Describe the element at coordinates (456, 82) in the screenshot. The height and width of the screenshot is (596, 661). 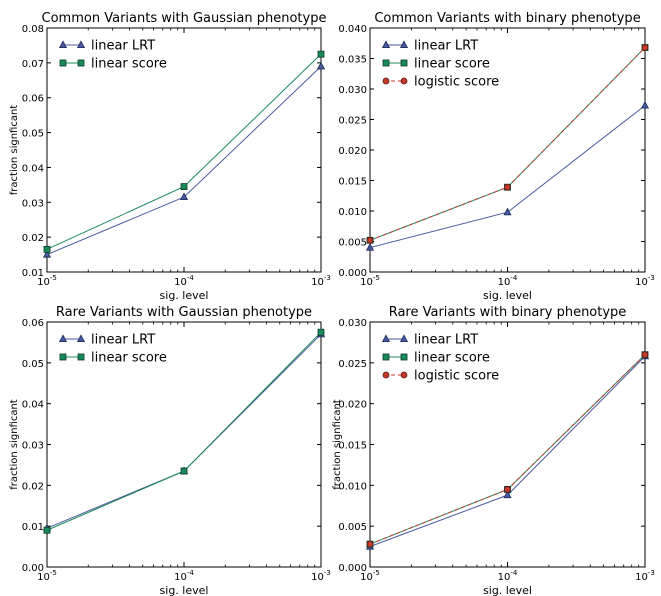
I see `legend-label: logistic score` at that location.